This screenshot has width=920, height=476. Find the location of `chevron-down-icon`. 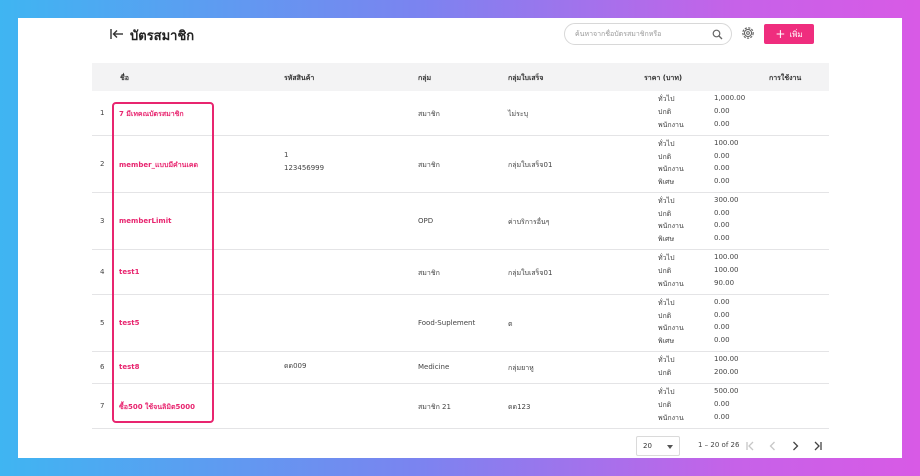

chevron-down-icon is located at coordinates (670, 447).